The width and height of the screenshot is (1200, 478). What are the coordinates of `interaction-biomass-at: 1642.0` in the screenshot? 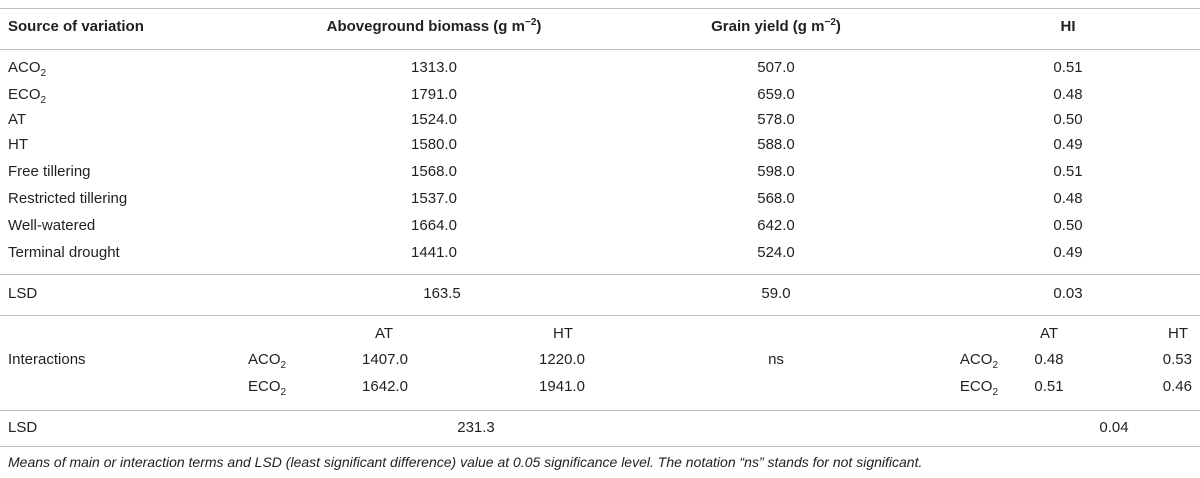 It's located at (385, 386).